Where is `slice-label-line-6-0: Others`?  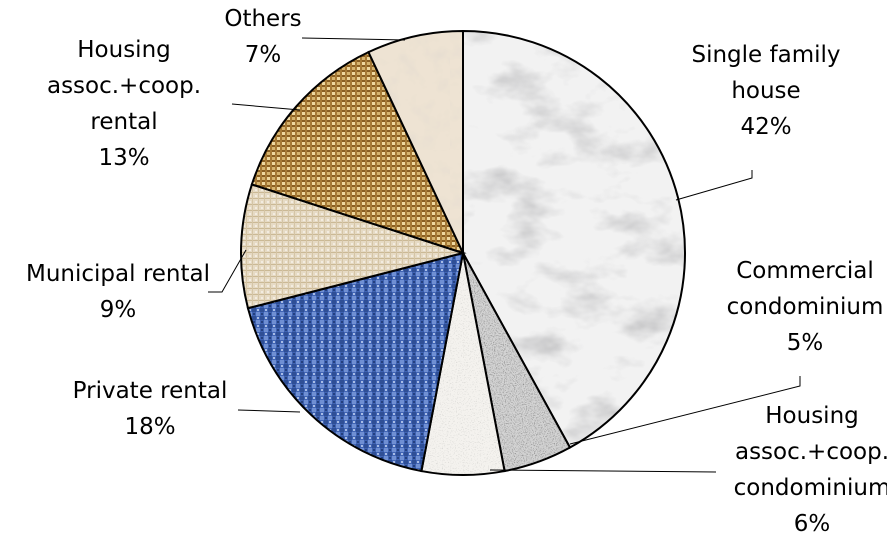
slice-label-line-6-0: Others is located at coordinates (262, 19).